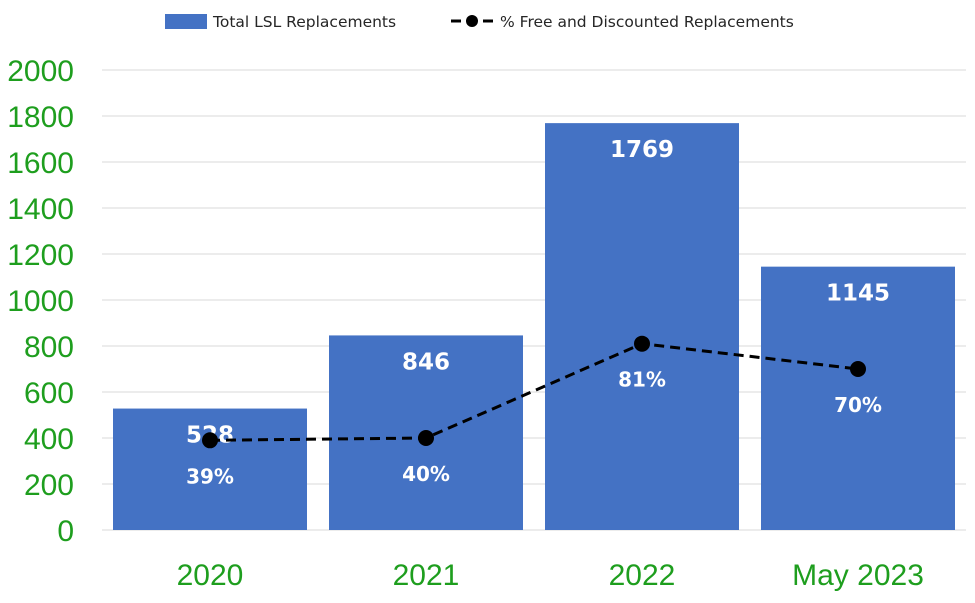  What do you see at coordinates (210, 575) in the screenshot?
I see `x-tick-label: 2020` at bounding box center [210, 575].